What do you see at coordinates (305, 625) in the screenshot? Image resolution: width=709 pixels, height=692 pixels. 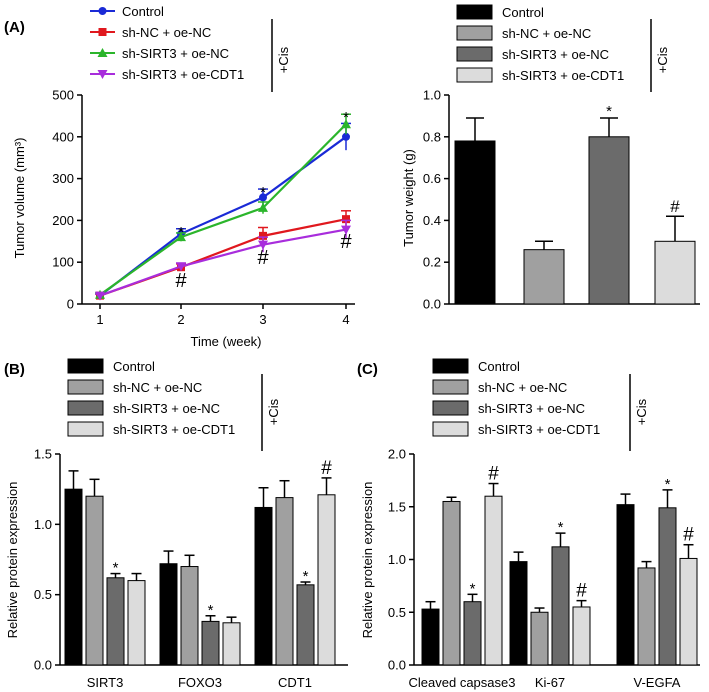 I see `bar-chart-b-s2-g2` at bounding box center [305, 625].